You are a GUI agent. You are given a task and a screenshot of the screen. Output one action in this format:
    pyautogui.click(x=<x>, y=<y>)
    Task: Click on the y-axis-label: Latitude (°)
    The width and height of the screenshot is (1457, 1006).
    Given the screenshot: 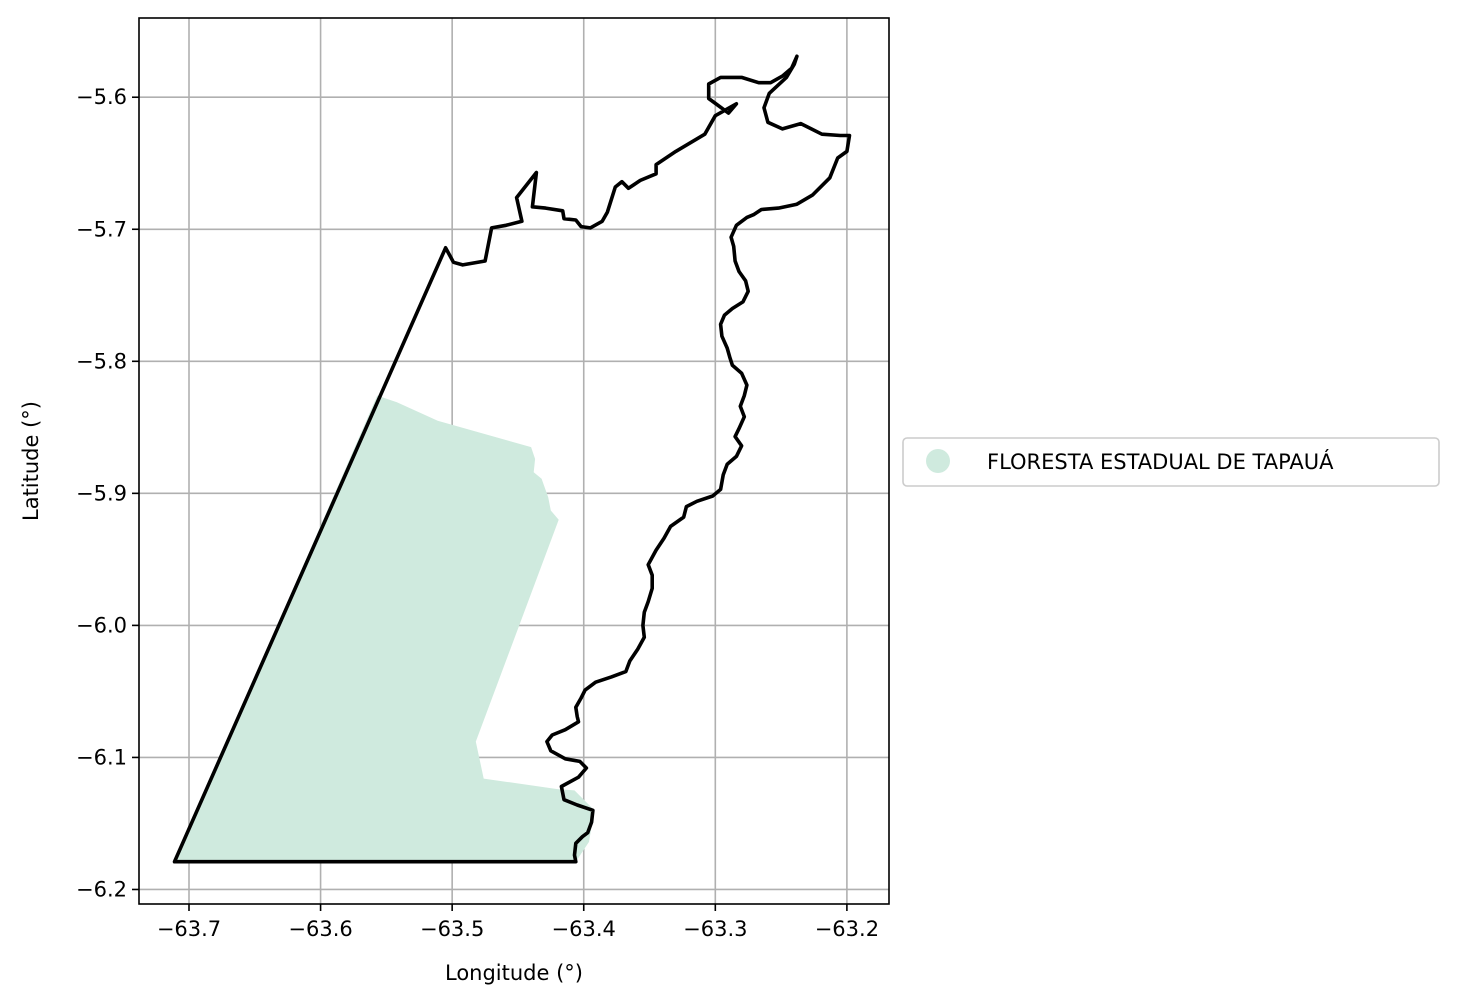 What is the action you would take?
    pyautogui.click(x=31, y=461)
    